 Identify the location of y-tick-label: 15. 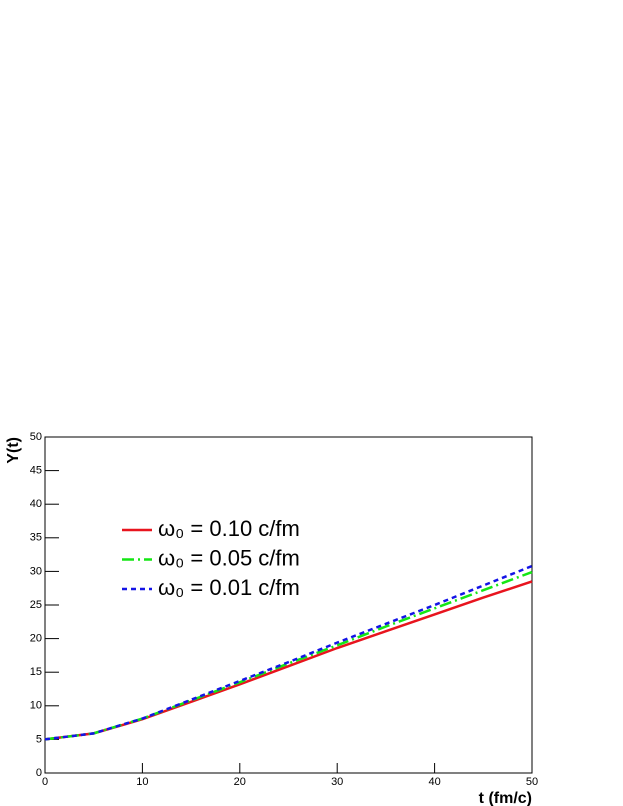
(36, 672).